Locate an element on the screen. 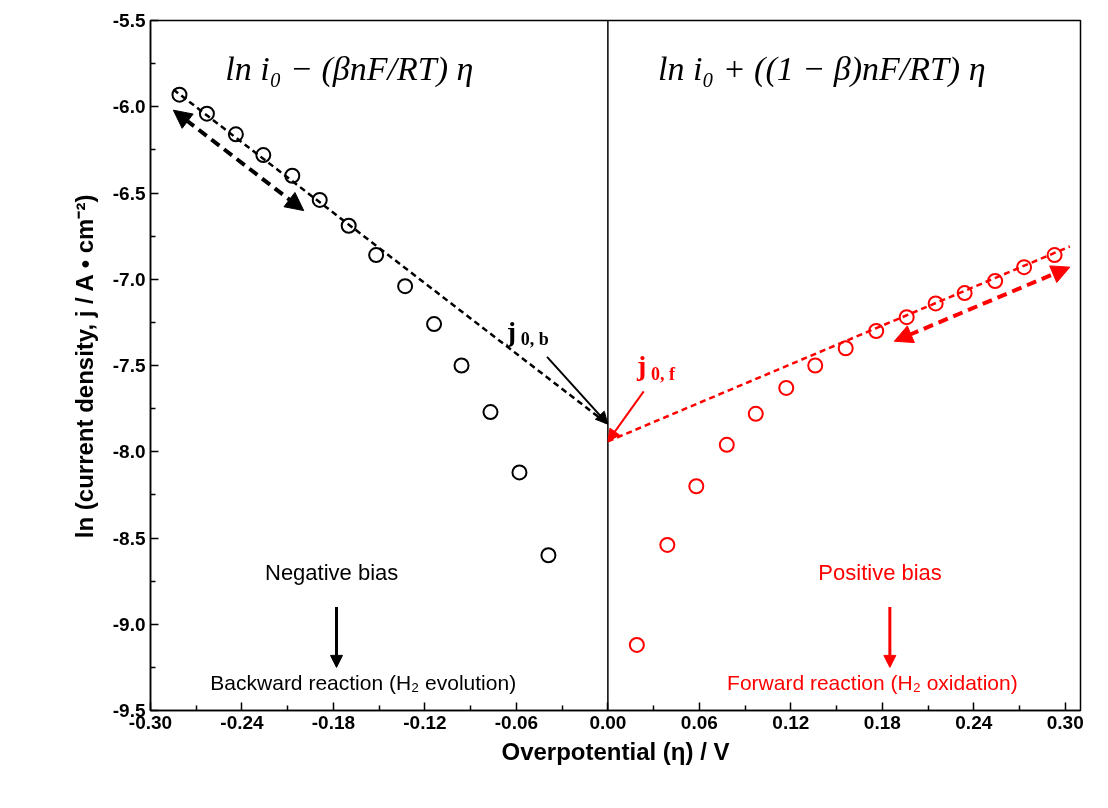 The height and width of the screenshot is (808, 1108). x-tick-label: 0.06 is located at coordinates (699, 722).